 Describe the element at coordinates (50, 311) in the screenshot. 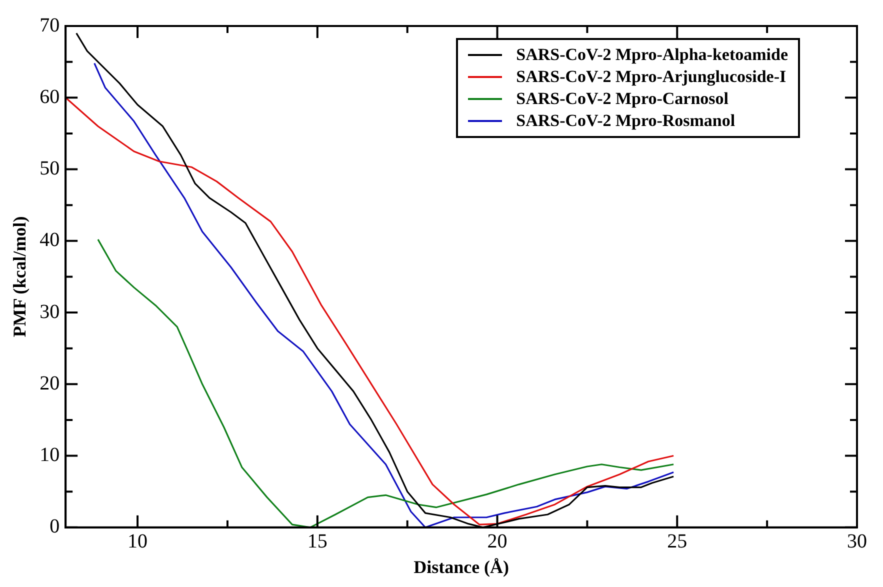

I see `y-tick-label: 30` at that location.